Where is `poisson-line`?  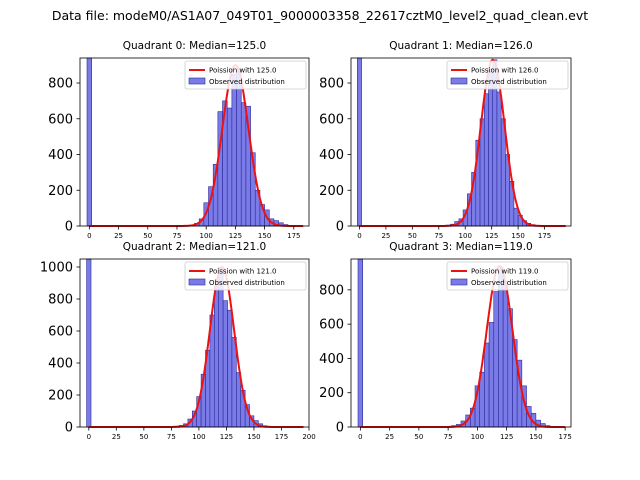
poisson-line is located at coordinates (196, 346).